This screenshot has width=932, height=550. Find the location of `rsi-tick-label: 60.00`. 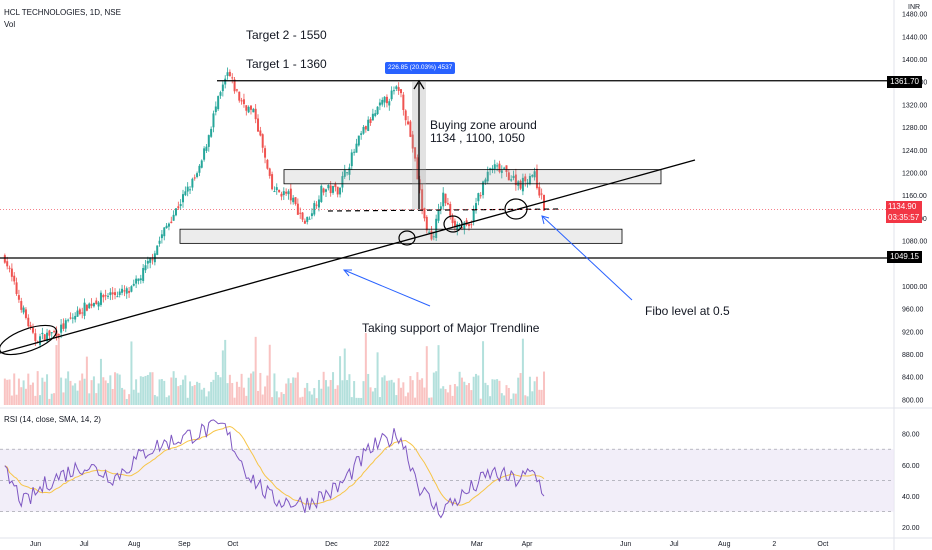

rsi-tick-label: 60.00 is located at coordinates (911, 466).